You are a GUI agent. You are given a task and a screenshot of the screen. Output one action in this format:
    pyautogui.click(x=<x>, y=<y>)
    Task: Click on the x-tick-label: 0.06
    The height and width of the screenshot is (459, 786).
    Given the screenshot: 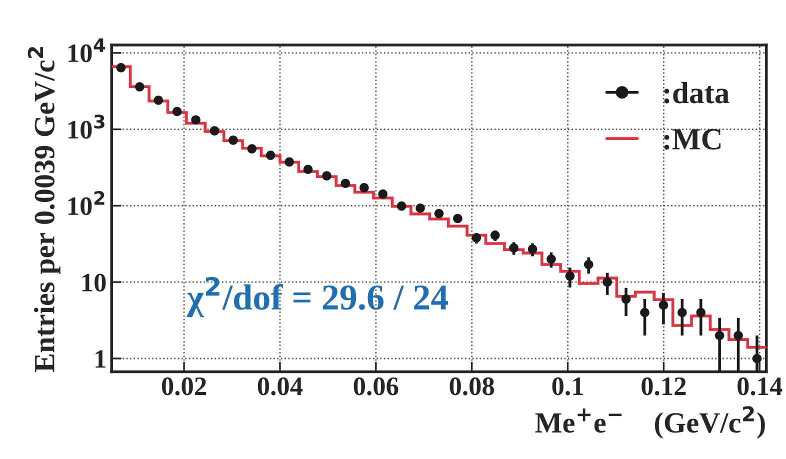 What is the action you would take?
    pyautogui.click(x=376, y=386)
    